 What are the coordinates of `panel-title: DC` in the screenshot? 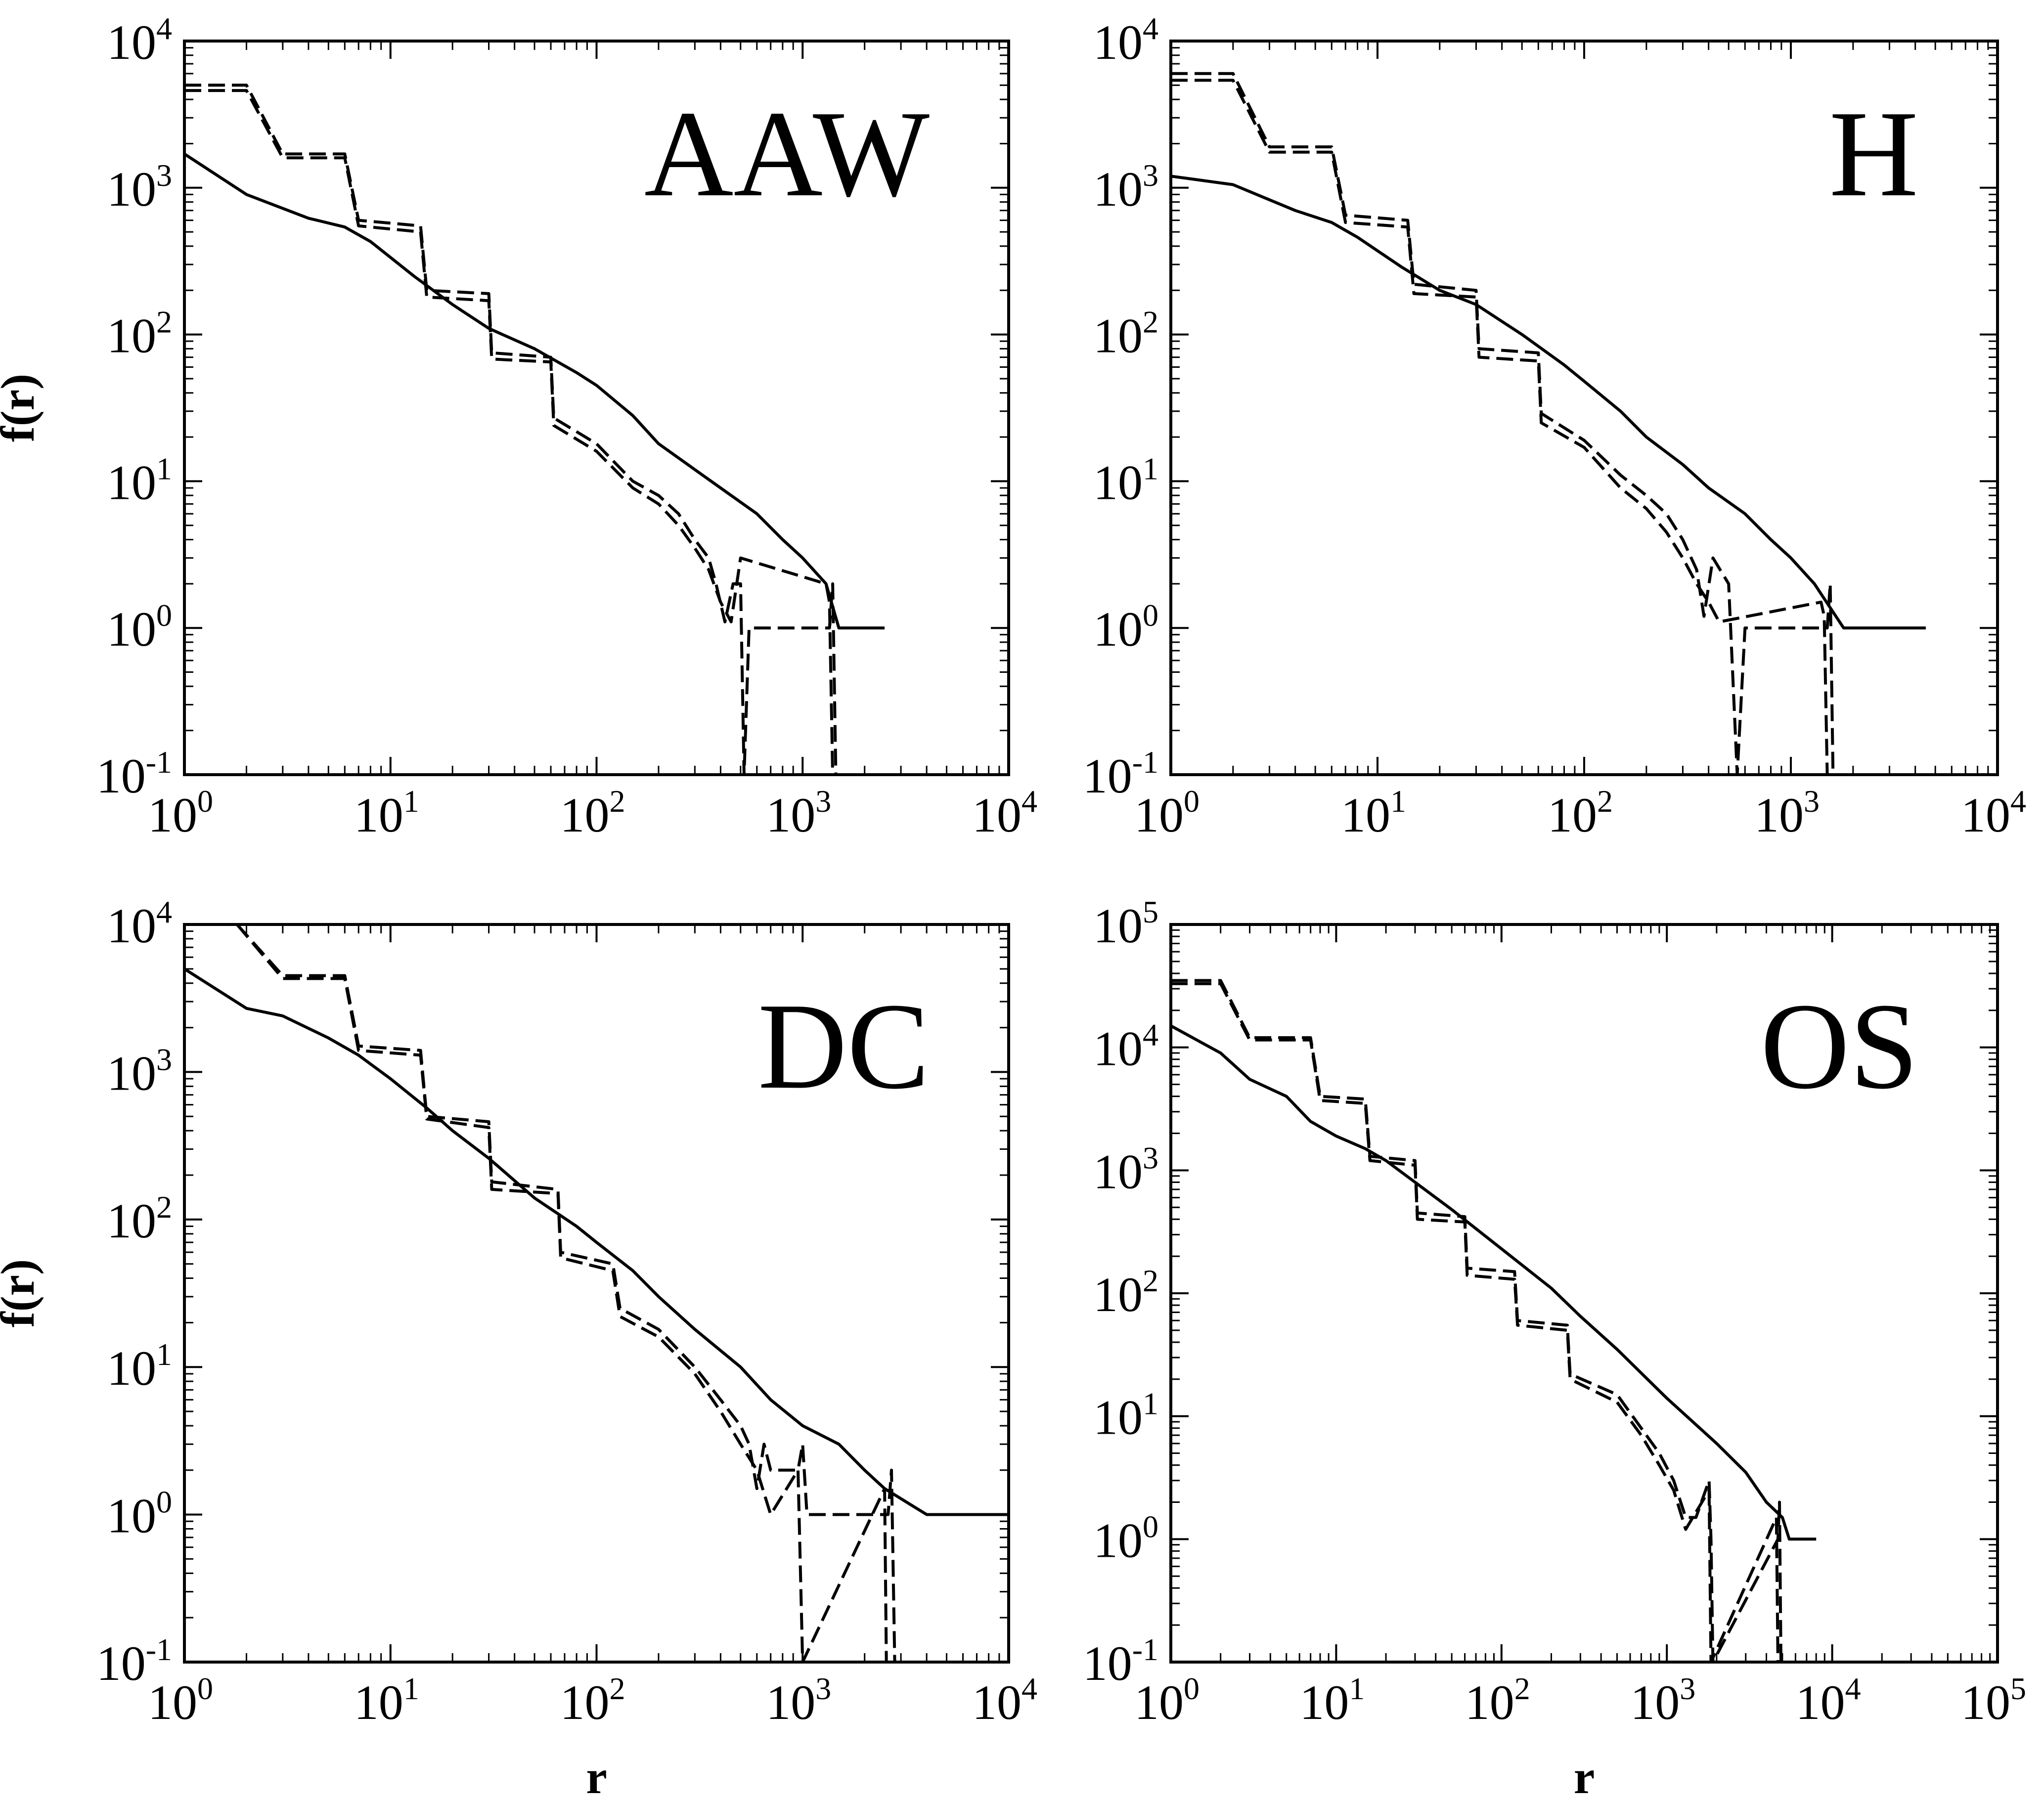 It's located at (844, 1046).